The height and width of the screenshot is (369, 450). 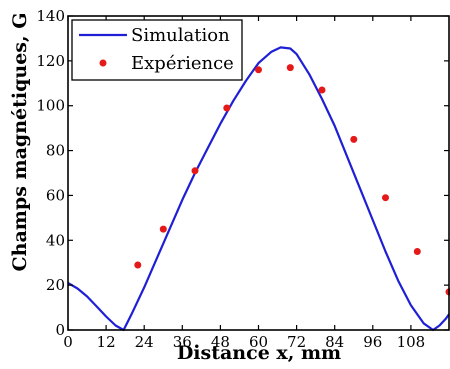 What do you see at coordinates (50, 106) in the screenshot?
I see `y-tick-label: 100` at bounding box center [50, 106].